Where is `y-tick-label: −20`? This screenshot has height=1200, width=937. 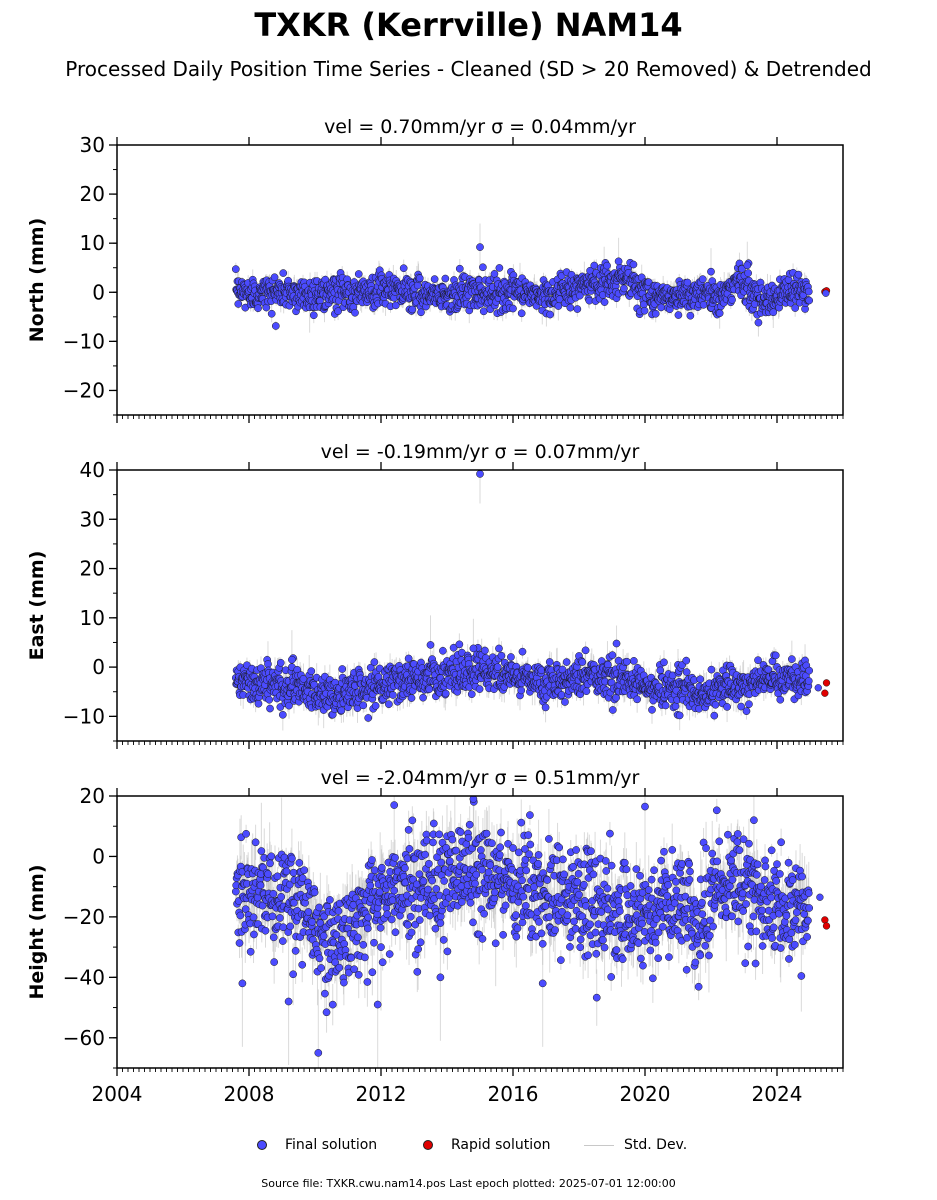
y-tick-label: −20 is located at coordinates (84, 390).